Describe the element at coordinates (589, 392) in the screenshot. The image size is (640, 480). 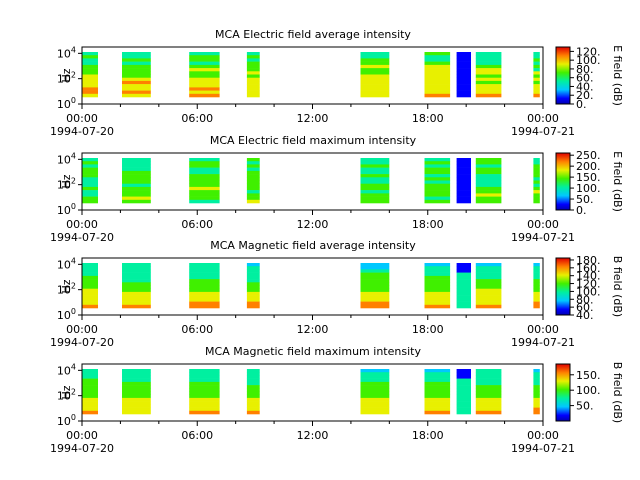
I see `colorbar: 150. 100. 50. B field (dB)` at that location.